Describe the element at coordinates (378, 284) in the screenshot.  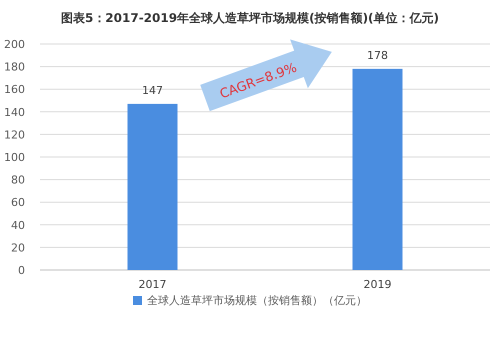
I see `x-tick-label: 2019` at that location.